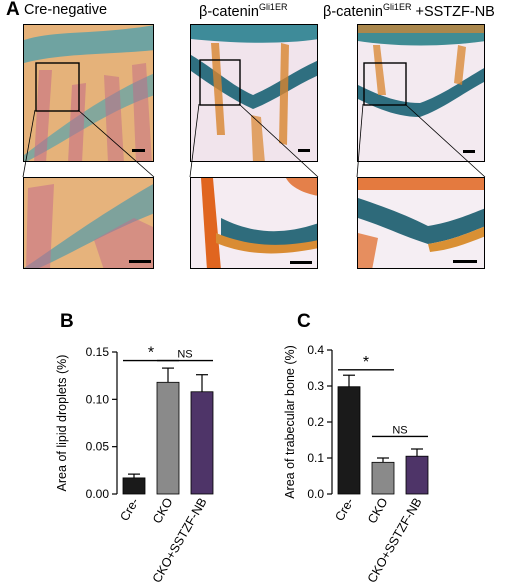  I want to click on panel-a-label: A, so click(13, 10).